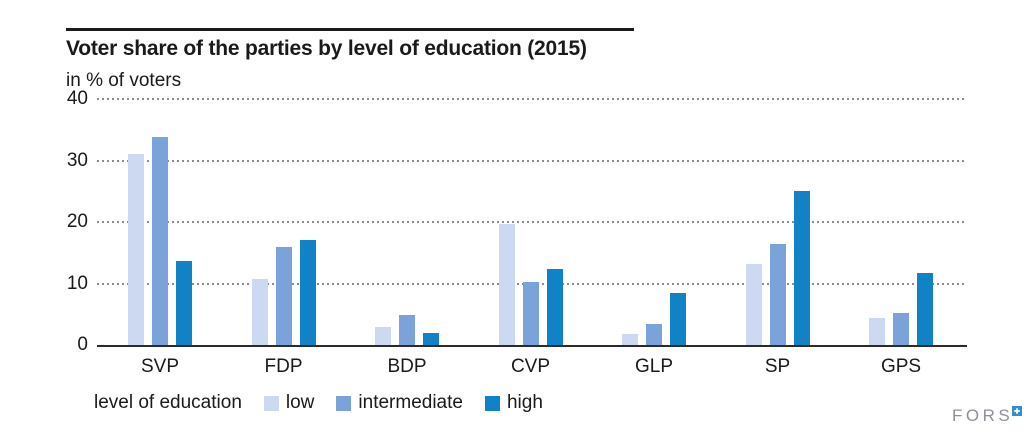  I want to click on bar-low-svp, so click(136, 249).